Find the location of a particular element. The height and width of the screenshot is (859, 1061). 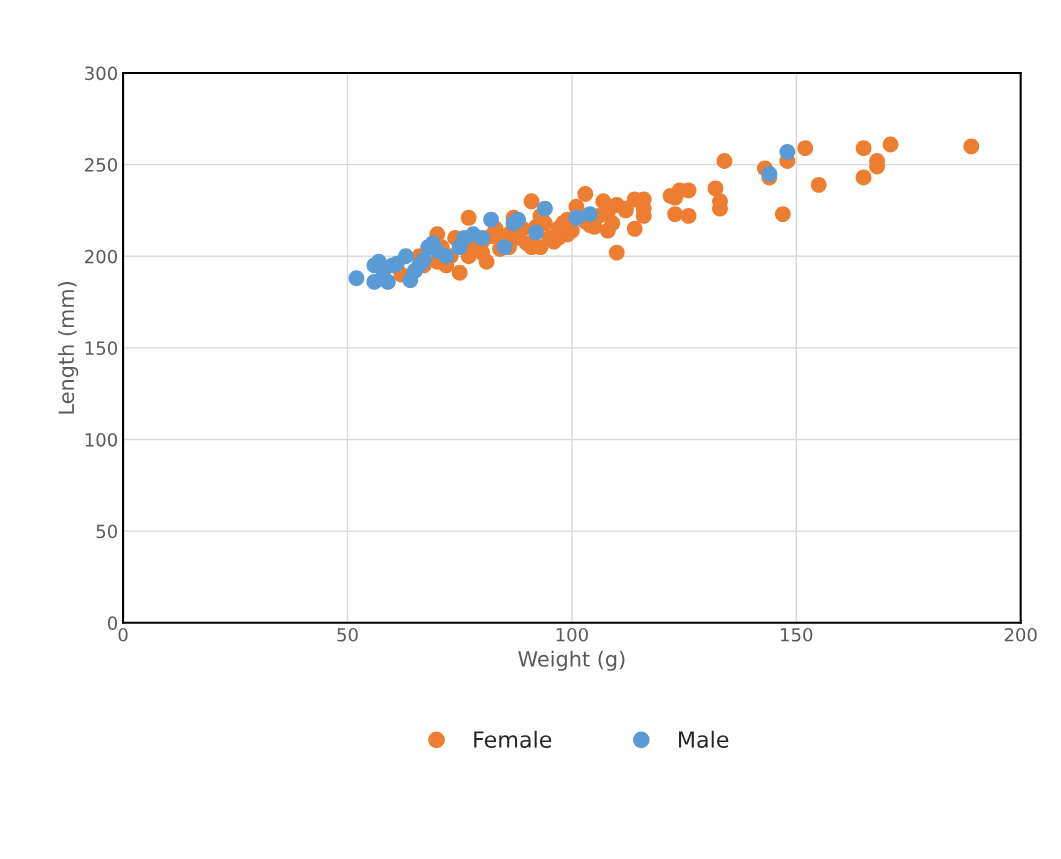

y-tick-label: 50 is located at coordinates (107, 531).